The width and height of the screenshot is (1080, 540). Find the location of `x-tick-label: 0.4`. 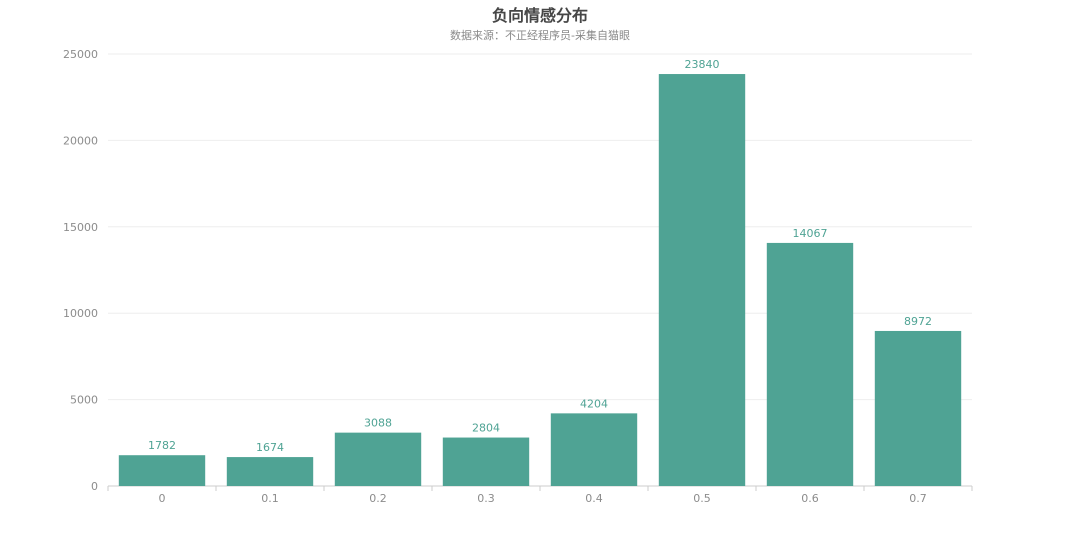

x-tick-label: 0.4 is located at coordinates (594, 498).